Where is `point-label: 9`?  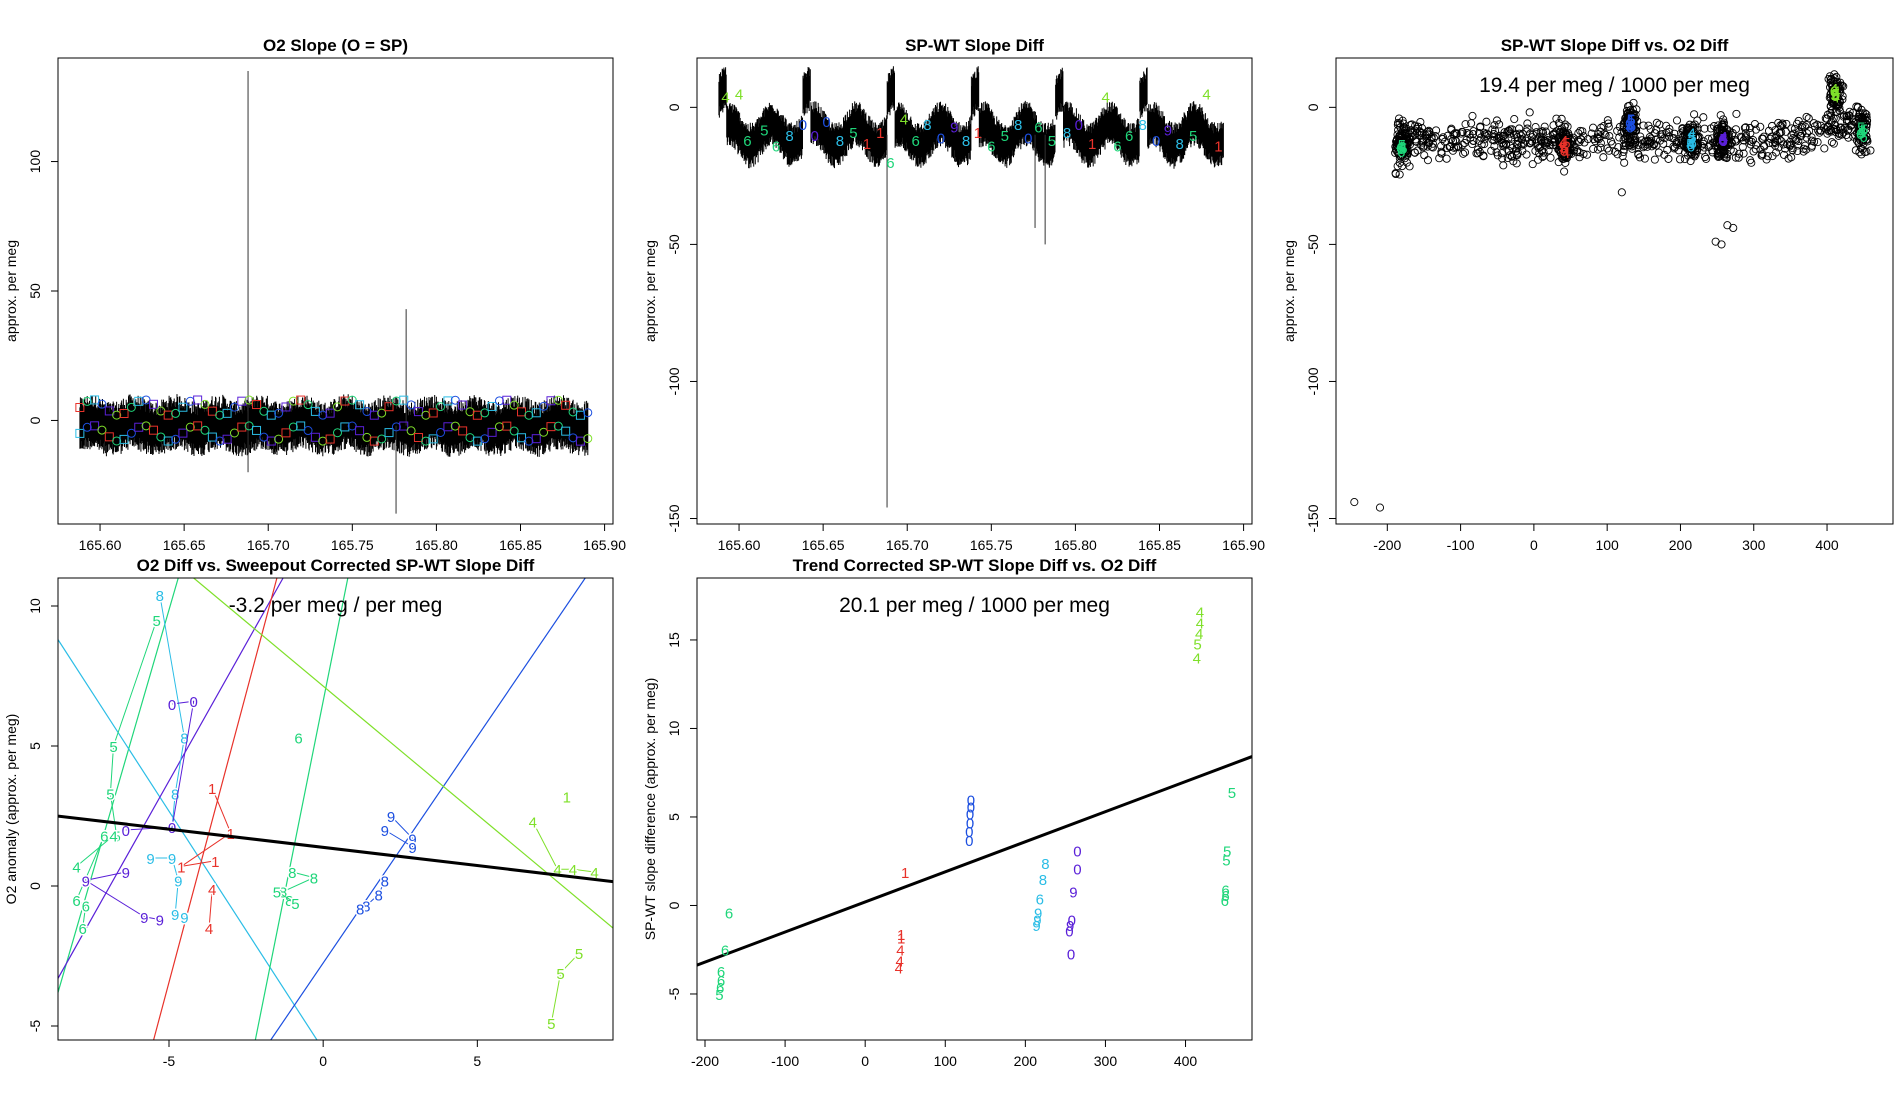 point-label: 9 is located at coordinates (1168, 130).